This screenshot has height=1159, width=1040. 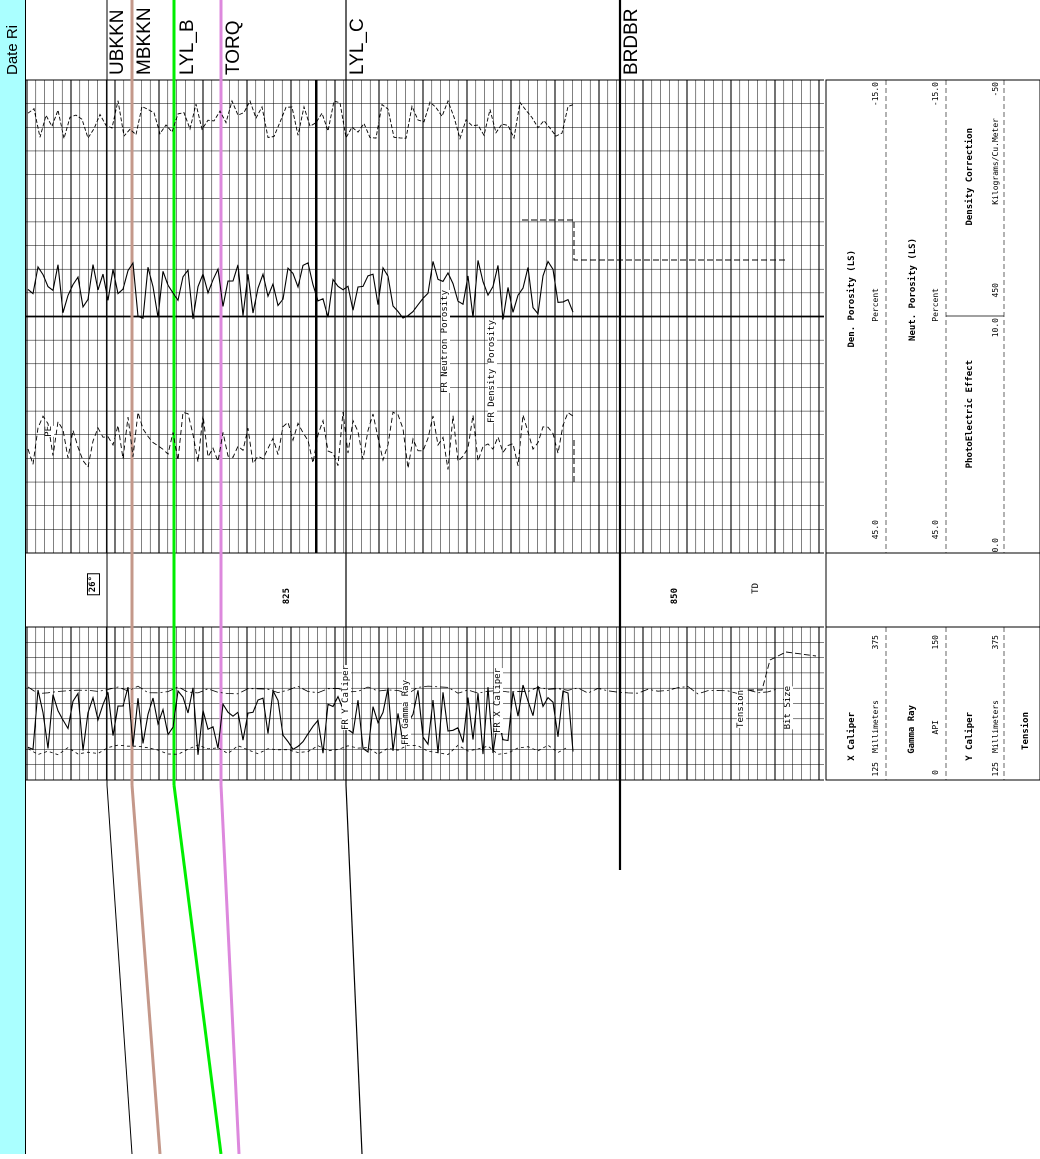 What do you see at coordinates (875, 305) in the screenshot?
I see `den-porosity-unit: Percent` at bounding box center [875, 305].